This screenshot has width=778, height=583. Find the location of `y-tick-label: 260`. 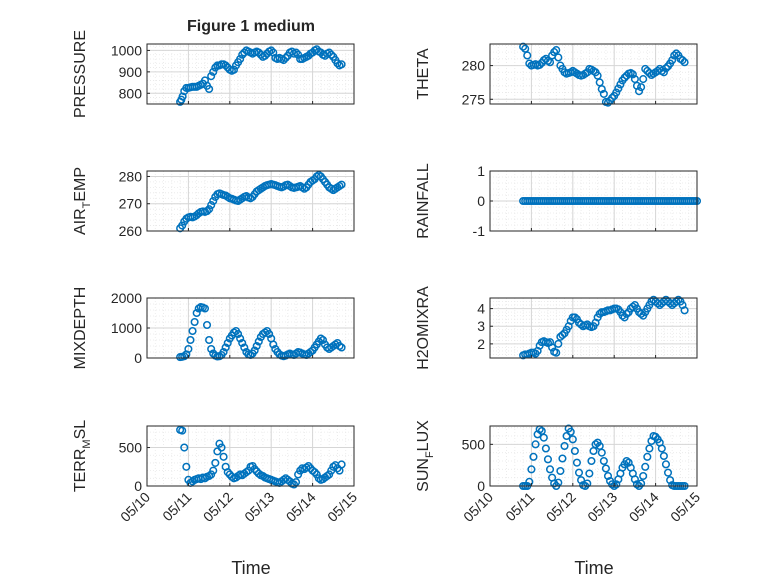

y-tick-label: 260 is located at coordinates (131, 231).